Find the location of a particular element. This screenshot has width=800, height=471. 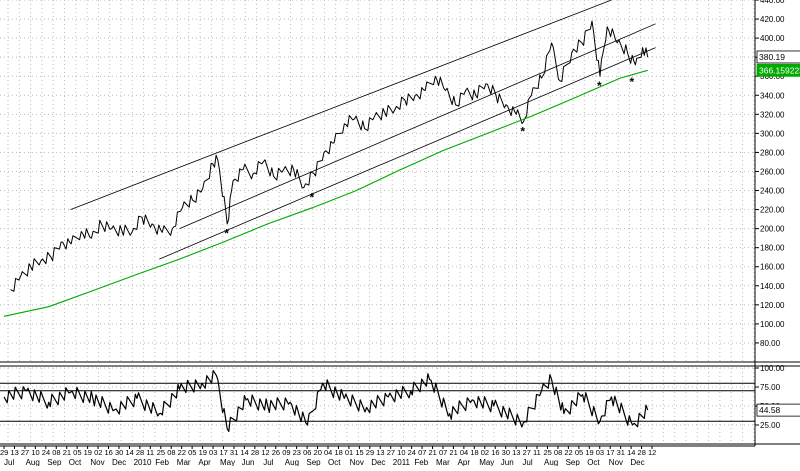

y-tick-label: 80.00 is located at coordinates (770, 343).